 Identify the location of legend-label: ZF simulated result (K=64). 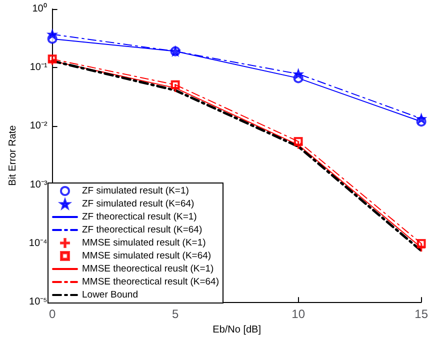
(138, 204).